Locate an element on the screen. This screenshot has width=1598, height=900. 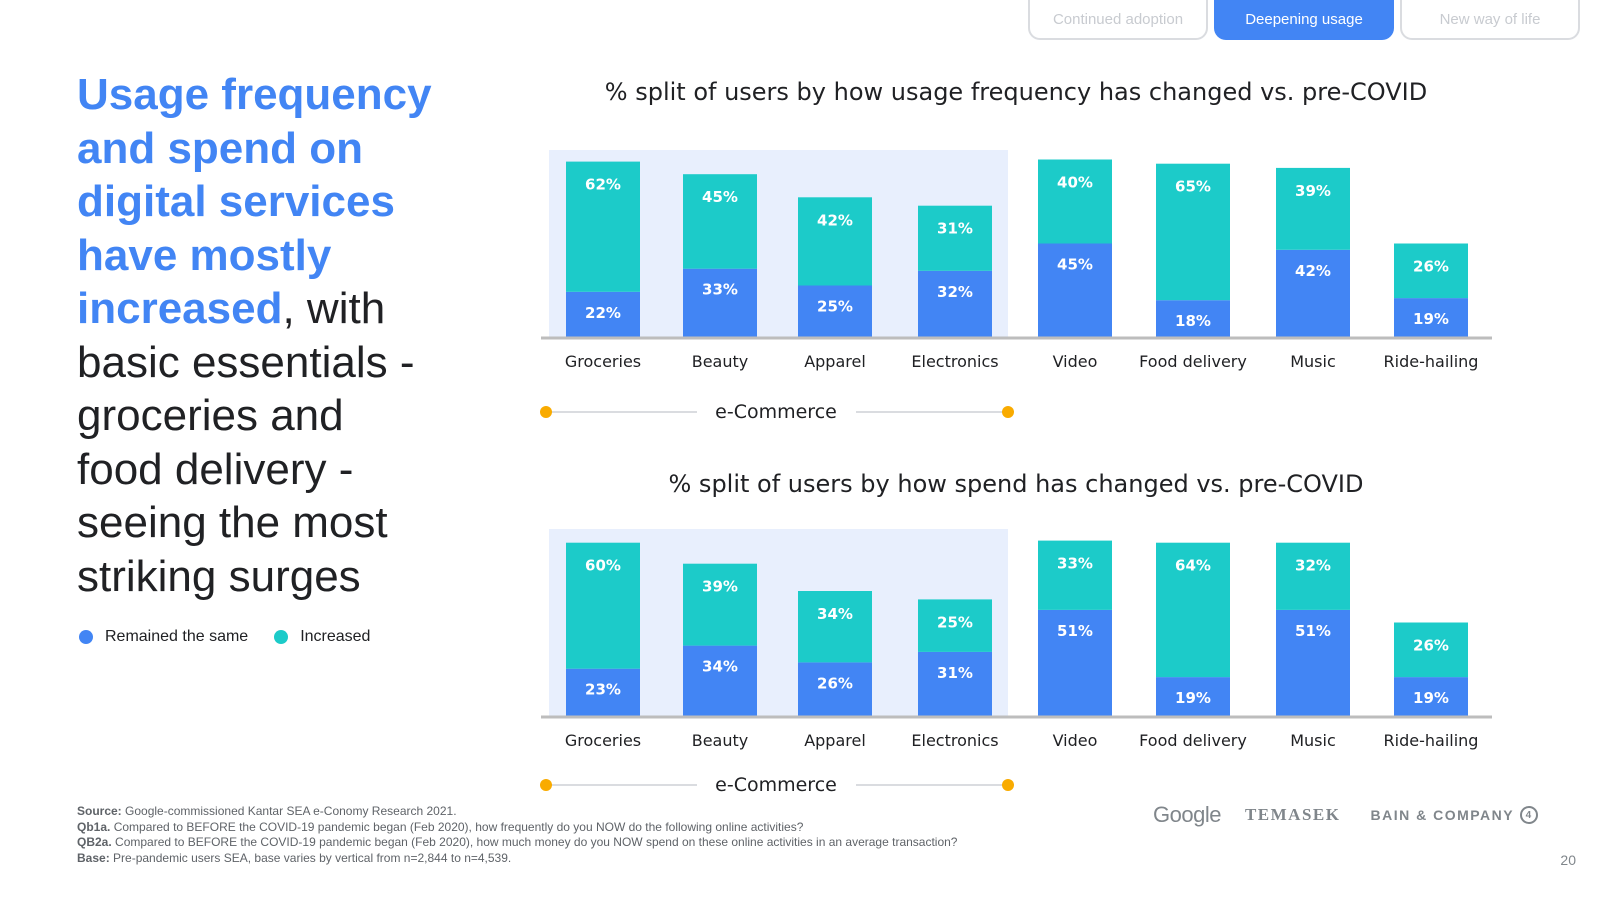
chart2-category-label-7: Ride-hailing is located at coordinates (1431, 740).